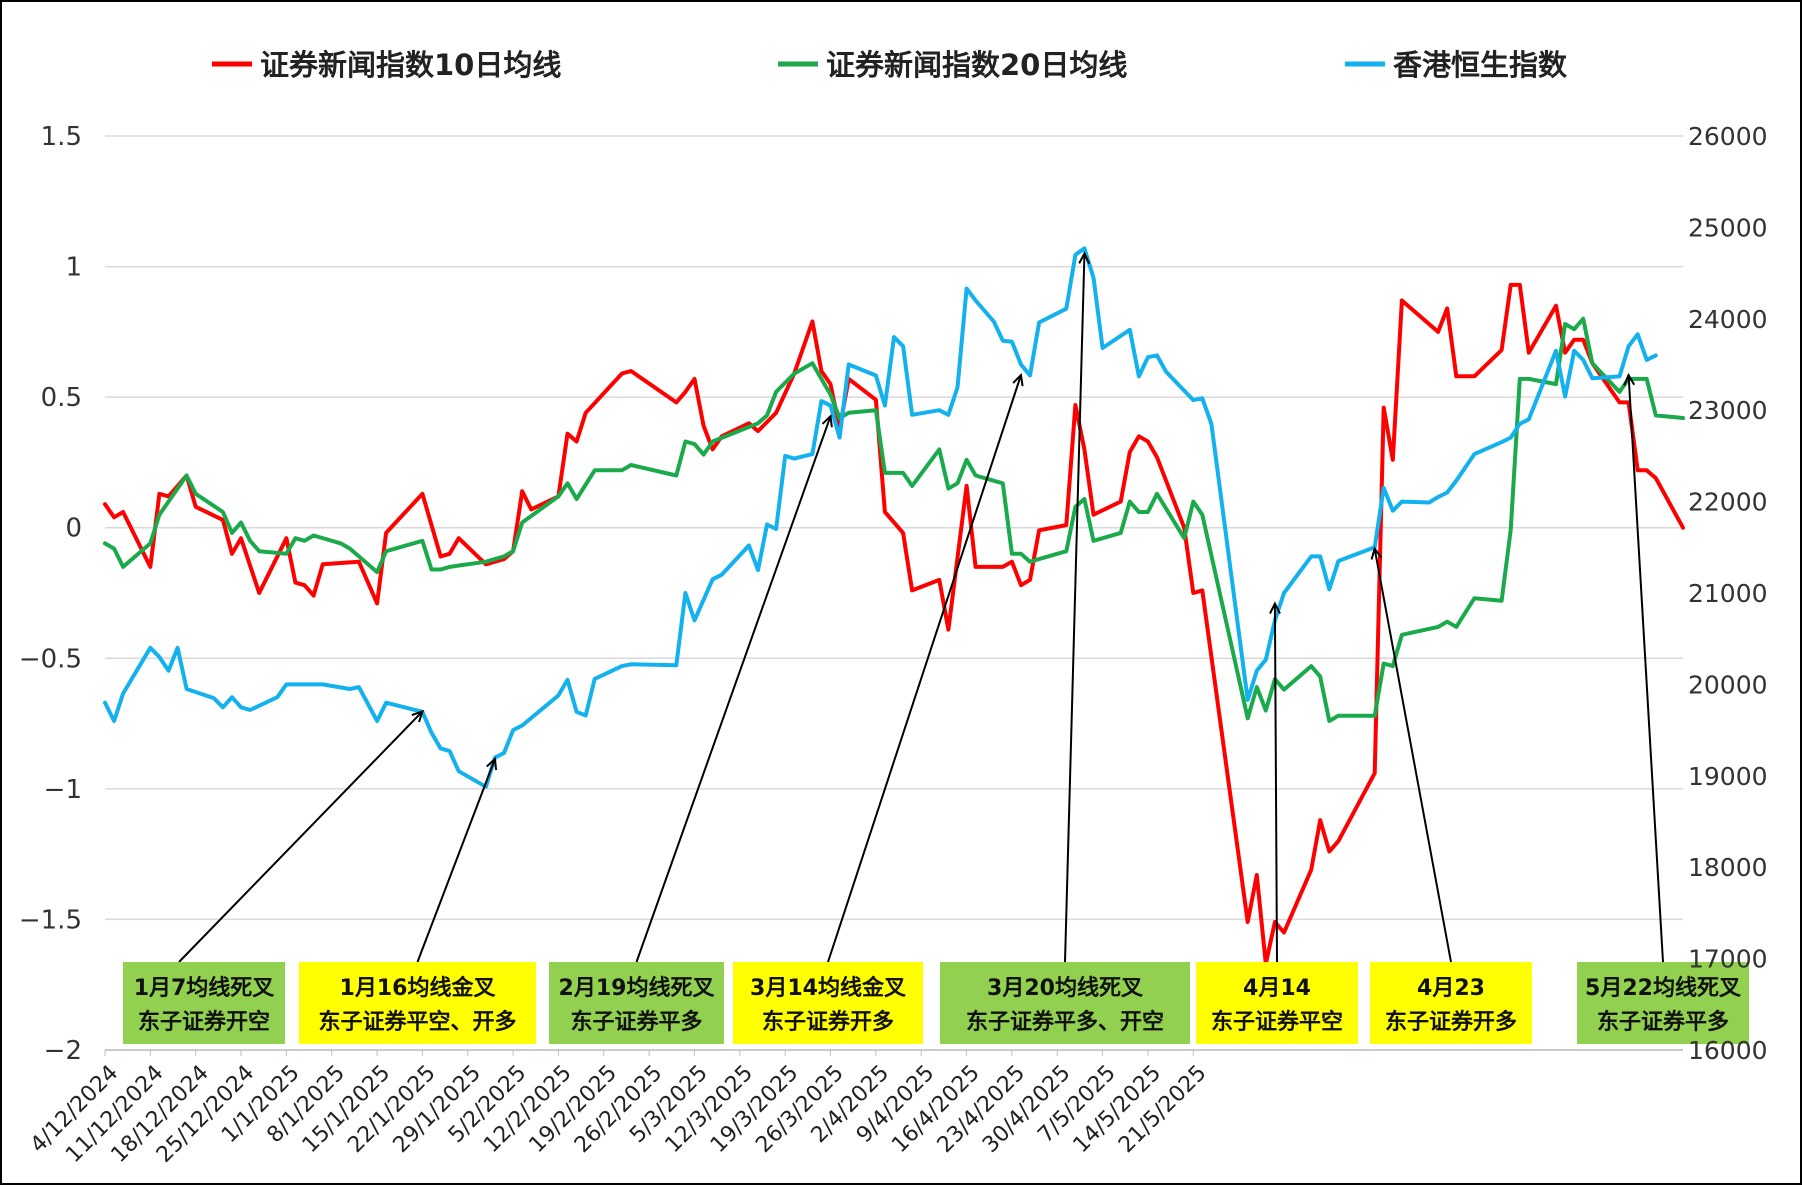  I want to click on legend: 证券新闻指数10日均线 证券新闻指数20日均线 香港恒生指数, so click(890, 65).